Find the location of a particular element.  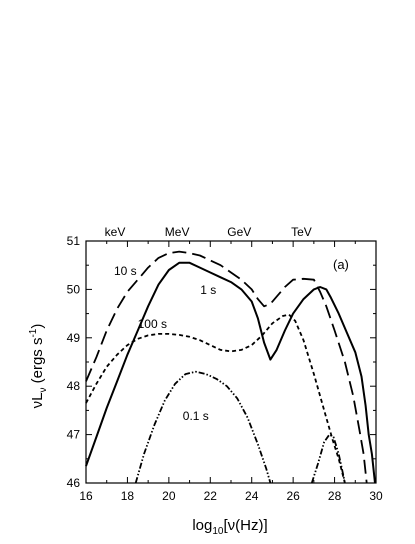

y-axis-title: νLν (ergs s-1) is located at coordinates (38, 366).